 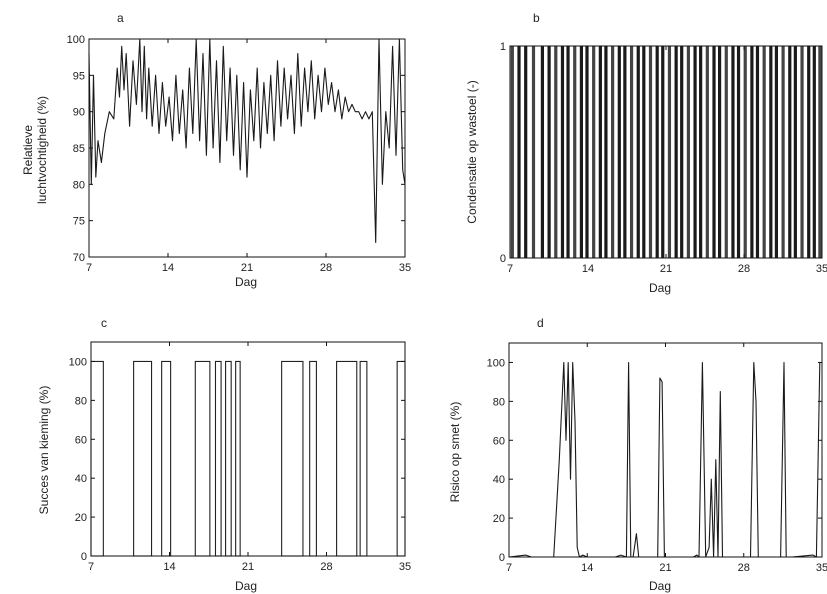 What do you see at coordinates (28, 150) in the screenshot?
I see `panel-a-ylabel-line-1: Relatieve` at bounding box center [28, 150].